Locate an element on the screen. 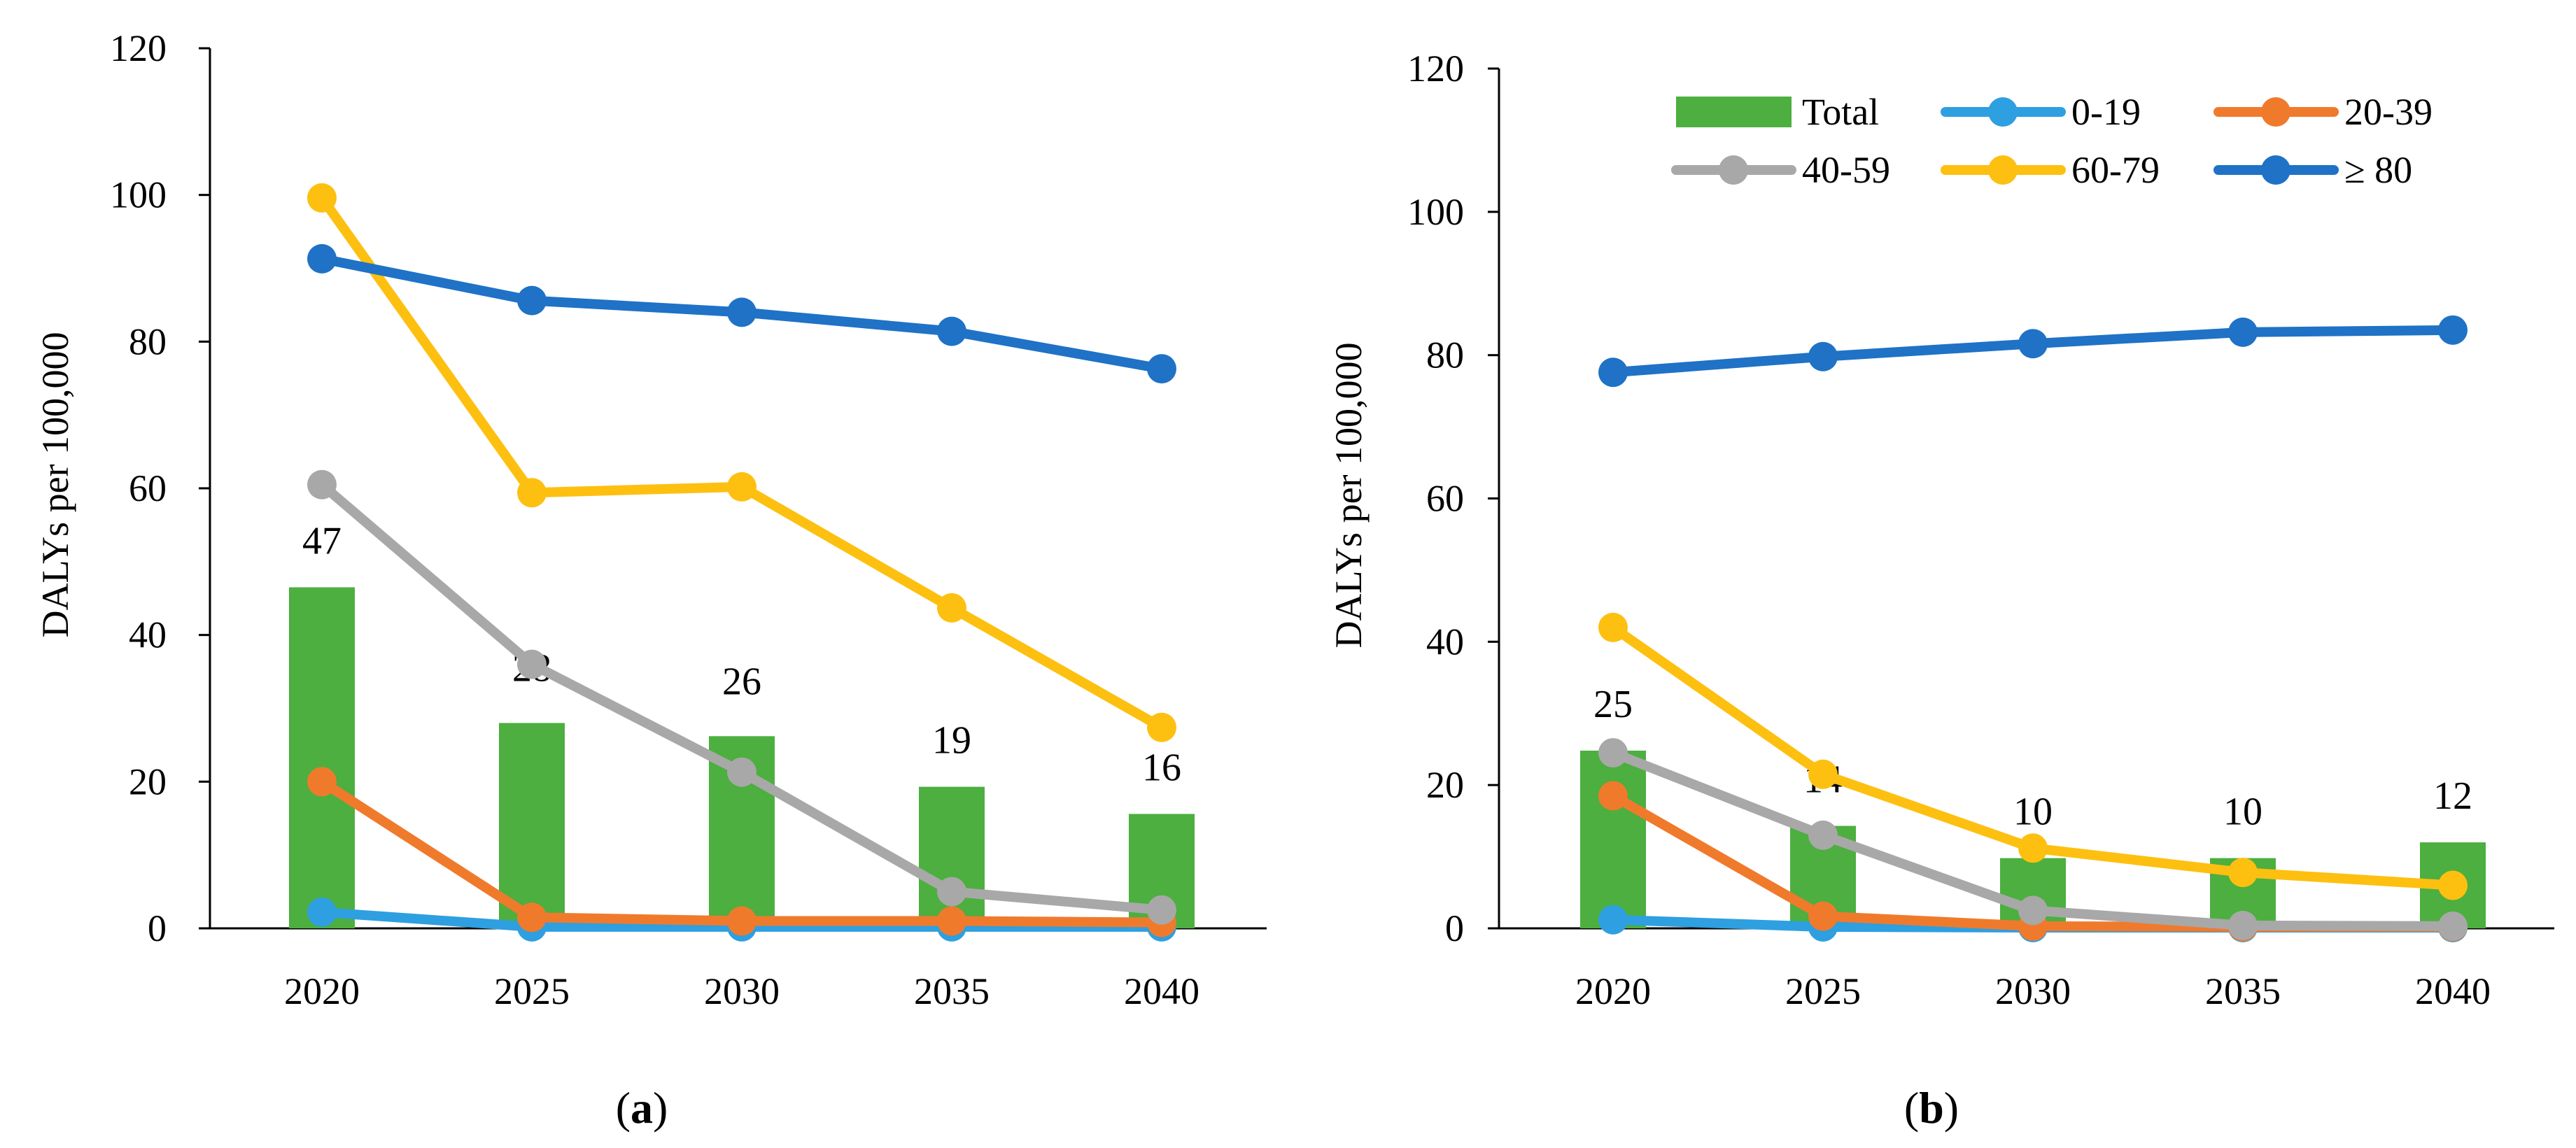  chart-b-bar is located at coordinates (1613, 839).